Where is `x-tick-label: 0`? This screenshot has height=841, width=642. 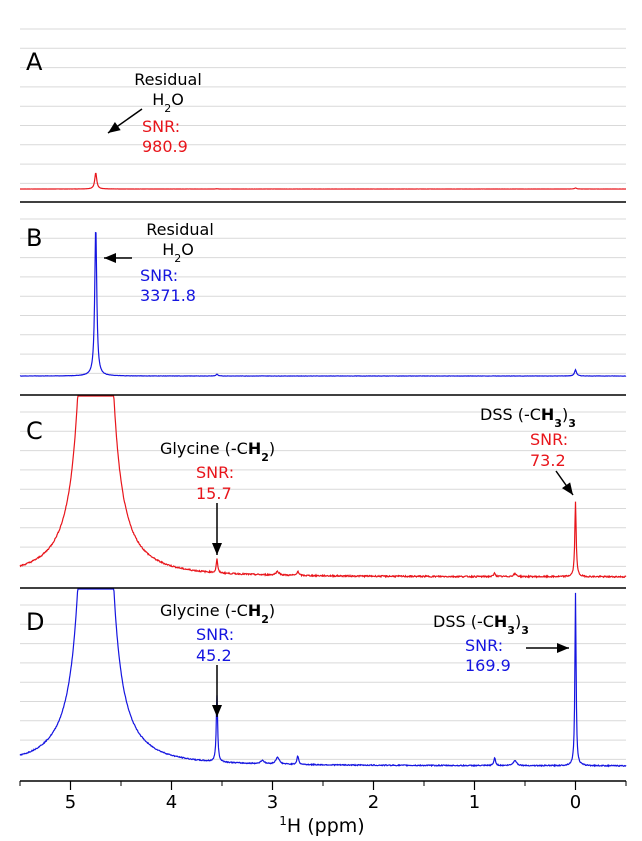
x-tick-label: 0 is located at coordinates (575, 802).